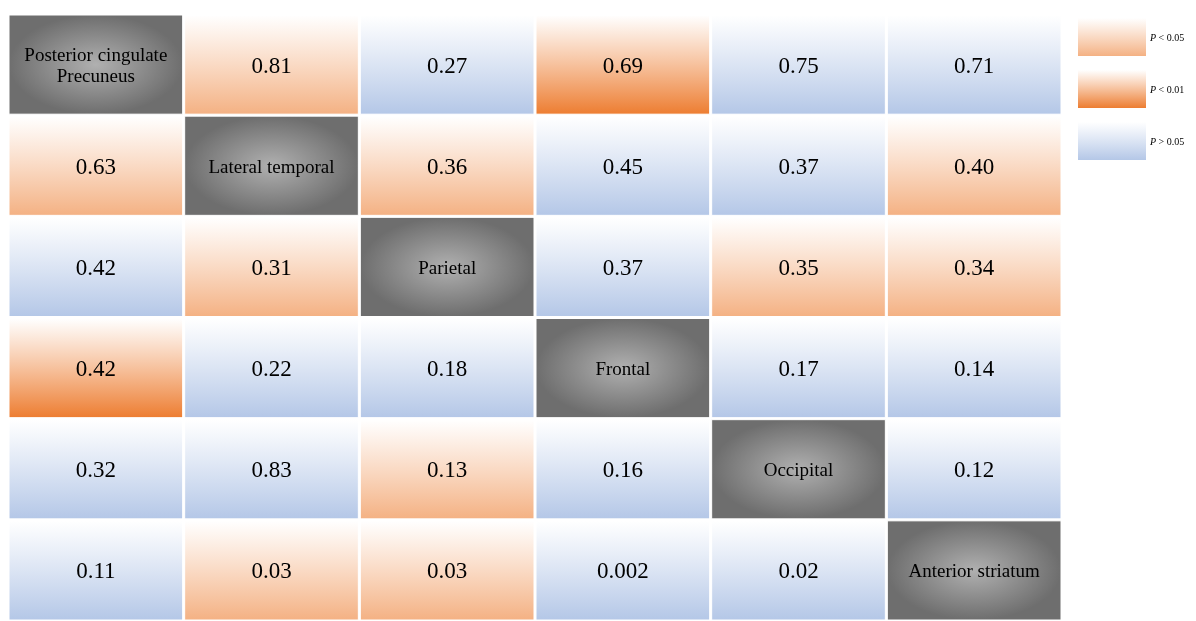 The width and height of the screenshot is (1196, 621). I want to click on data-label: 0.71, so click(974, 65).